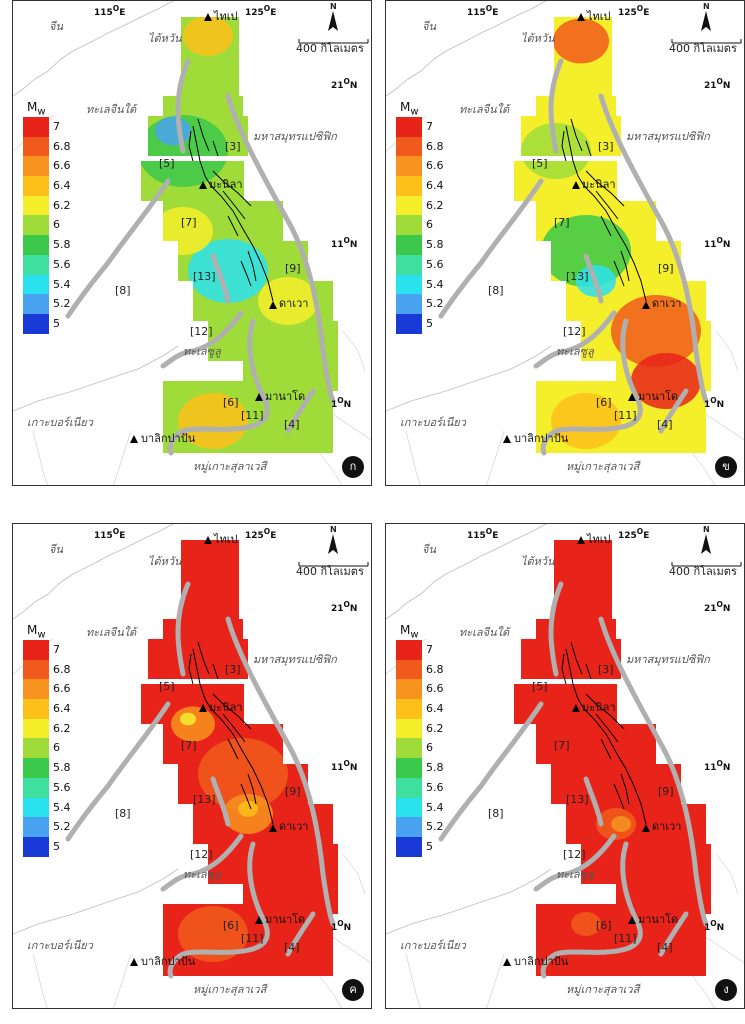  Describe the element at coordinates (231, 402) in the screenshot. I see `fault-label-6: [6]` at that location.